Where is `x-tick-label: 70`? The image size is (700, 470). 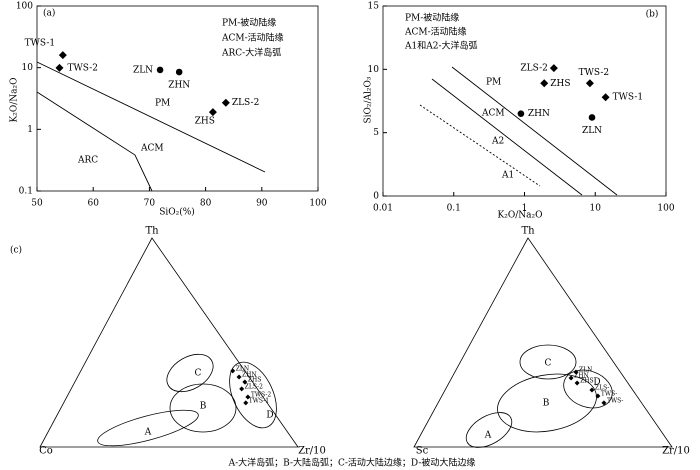
x-tick-label: 70 is located at coordinates (150, 204).